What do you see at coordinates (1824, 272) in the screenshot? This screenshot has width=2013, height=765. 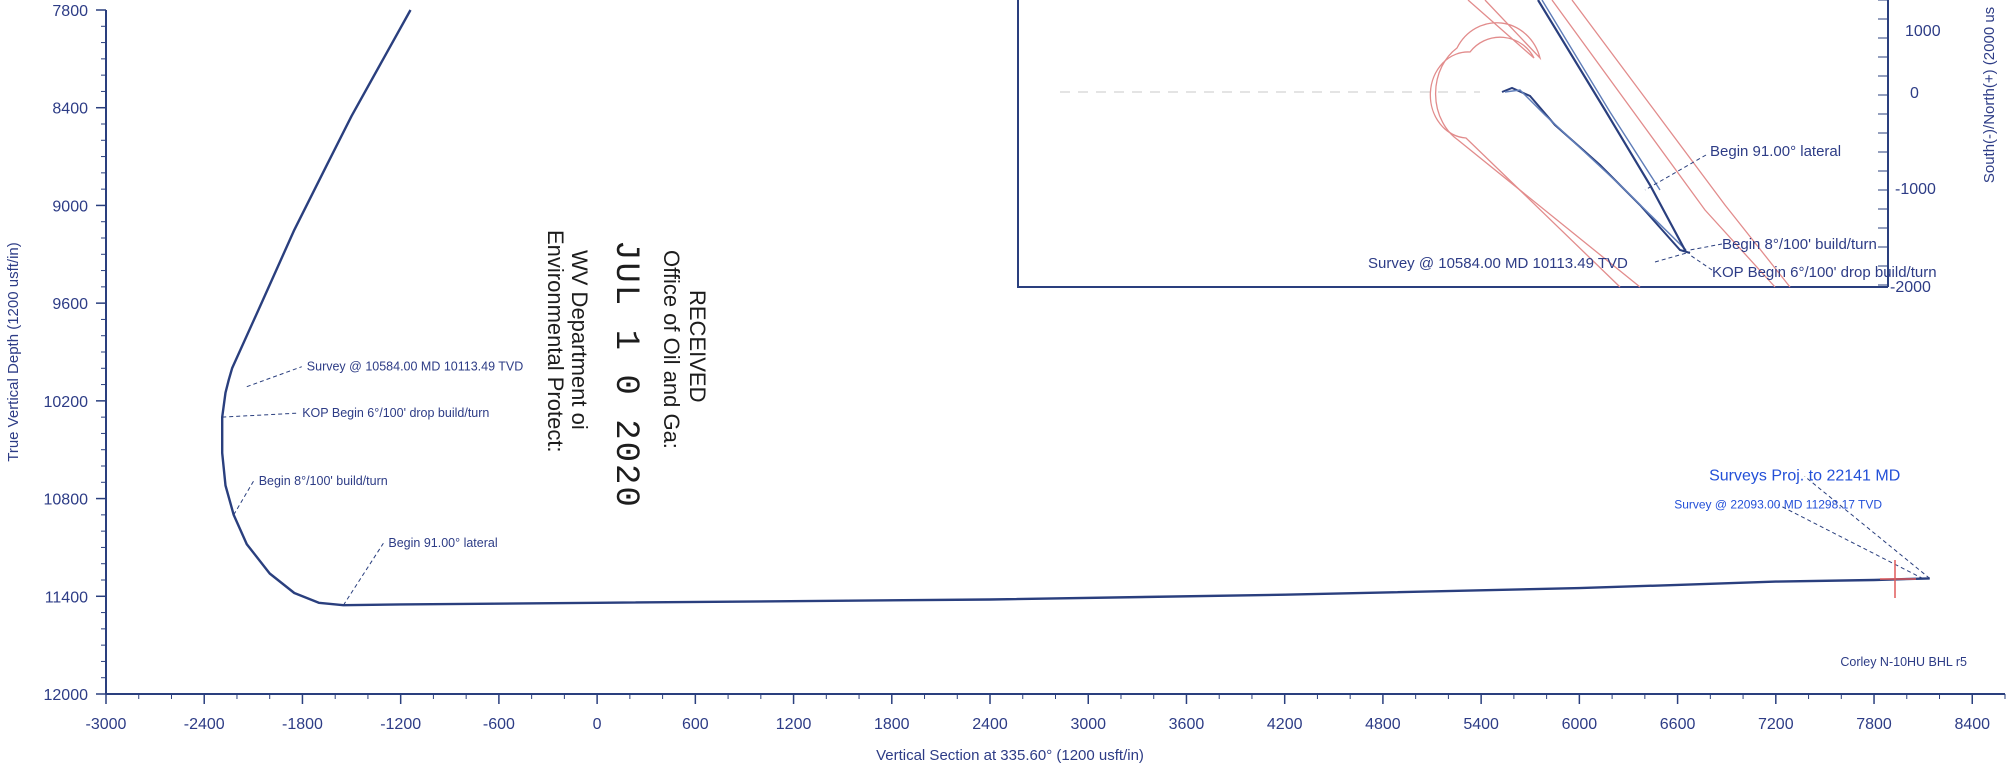 I see `inset-anno-kop: KOP Begin 6°/100' drop build/turn` at bounding box center [1824, 272].